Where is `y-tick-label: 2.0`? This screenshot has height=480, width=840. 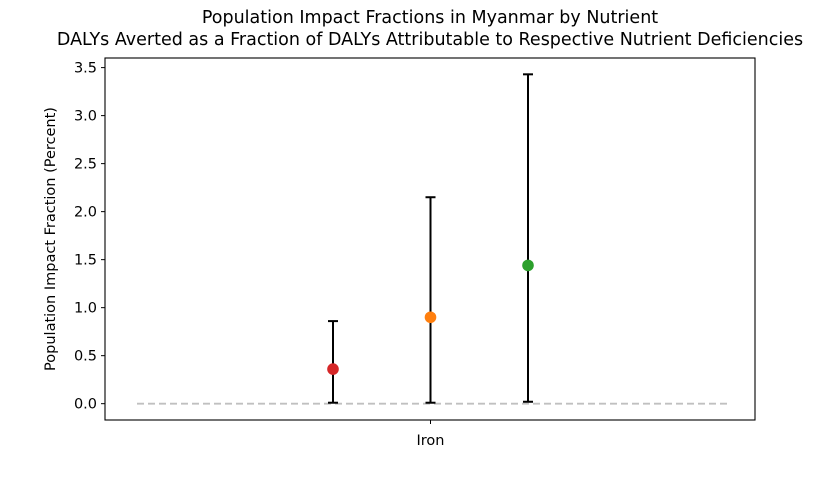 y-tick-label: 2.0 is located at coordinates (85, 213).